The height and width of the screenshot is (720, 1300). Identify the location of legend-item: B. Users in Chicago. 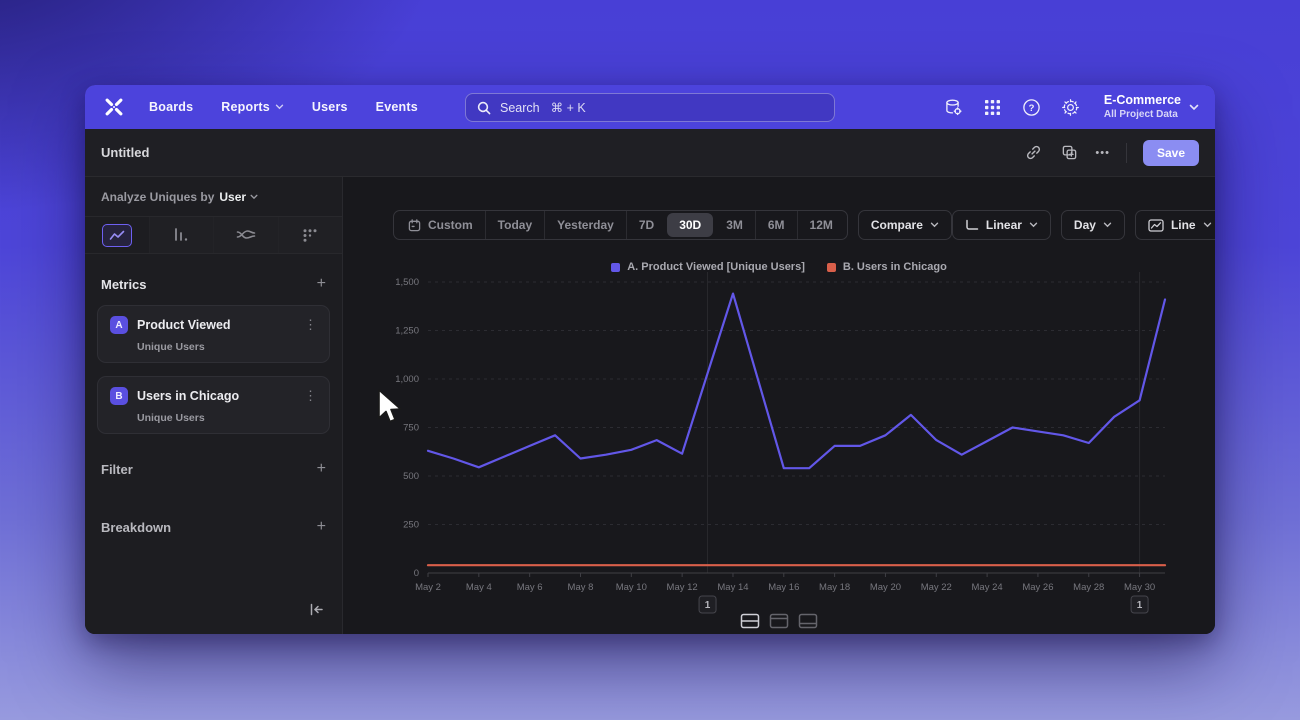
(886, 267).